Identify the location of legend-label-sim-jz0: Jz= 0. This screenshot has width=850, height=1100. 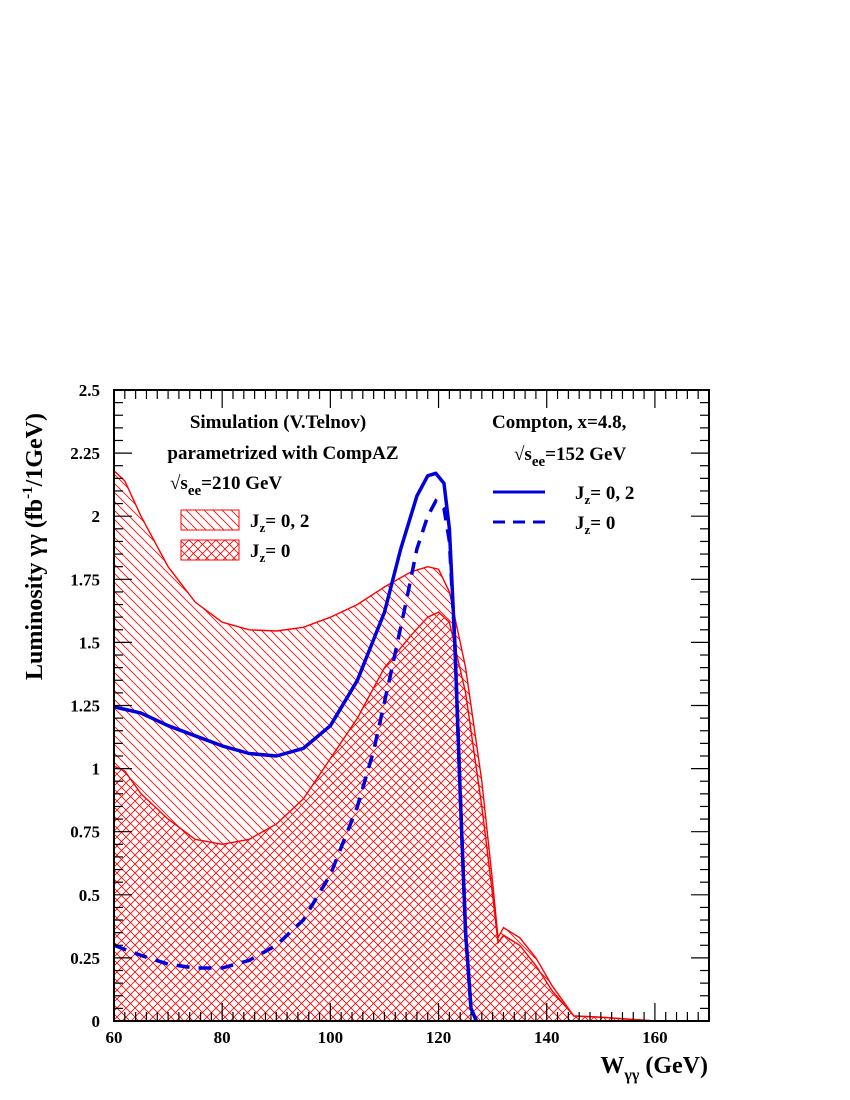
(270, 553).